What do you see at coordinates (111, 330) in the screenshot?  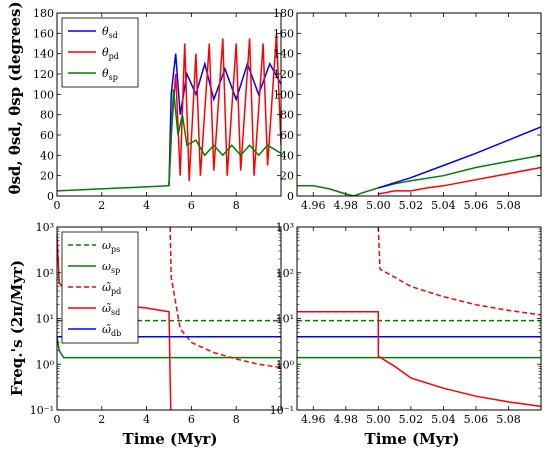 I see `legend-label: ω̃db` at bounding box center [111, 330].